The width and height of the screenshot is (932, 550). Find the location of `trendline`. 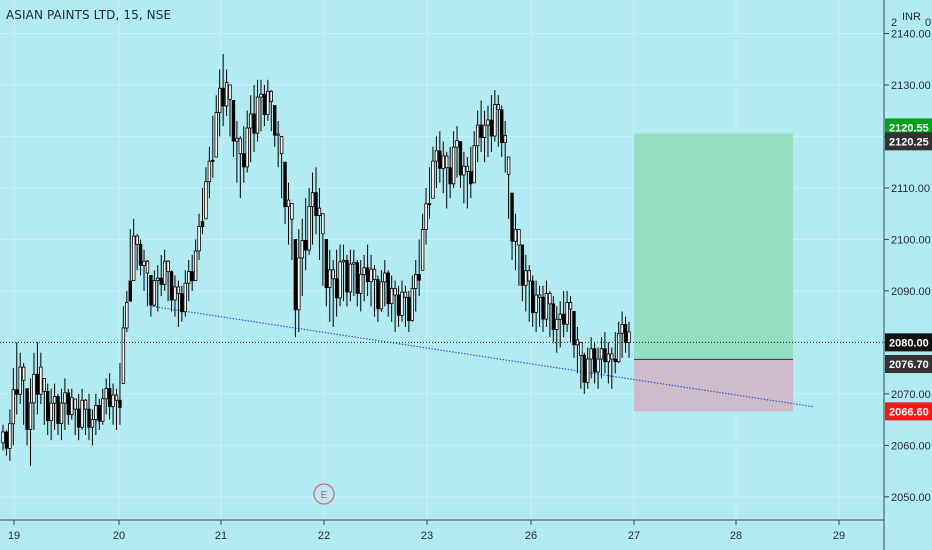

trendline is located at coordinates (483, 356).